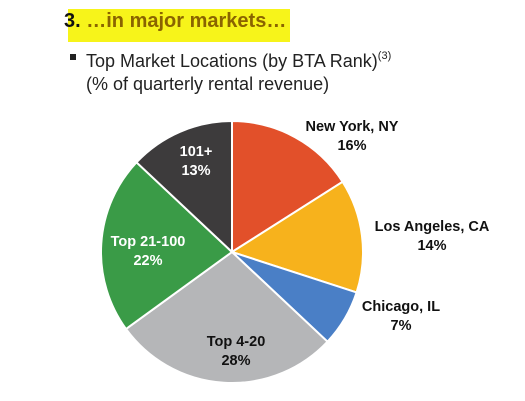 This screenshot has width=525, height=401. Describe the element at coordinates (73, 57) in the screenshot. I see `bullet-icon` at that location.